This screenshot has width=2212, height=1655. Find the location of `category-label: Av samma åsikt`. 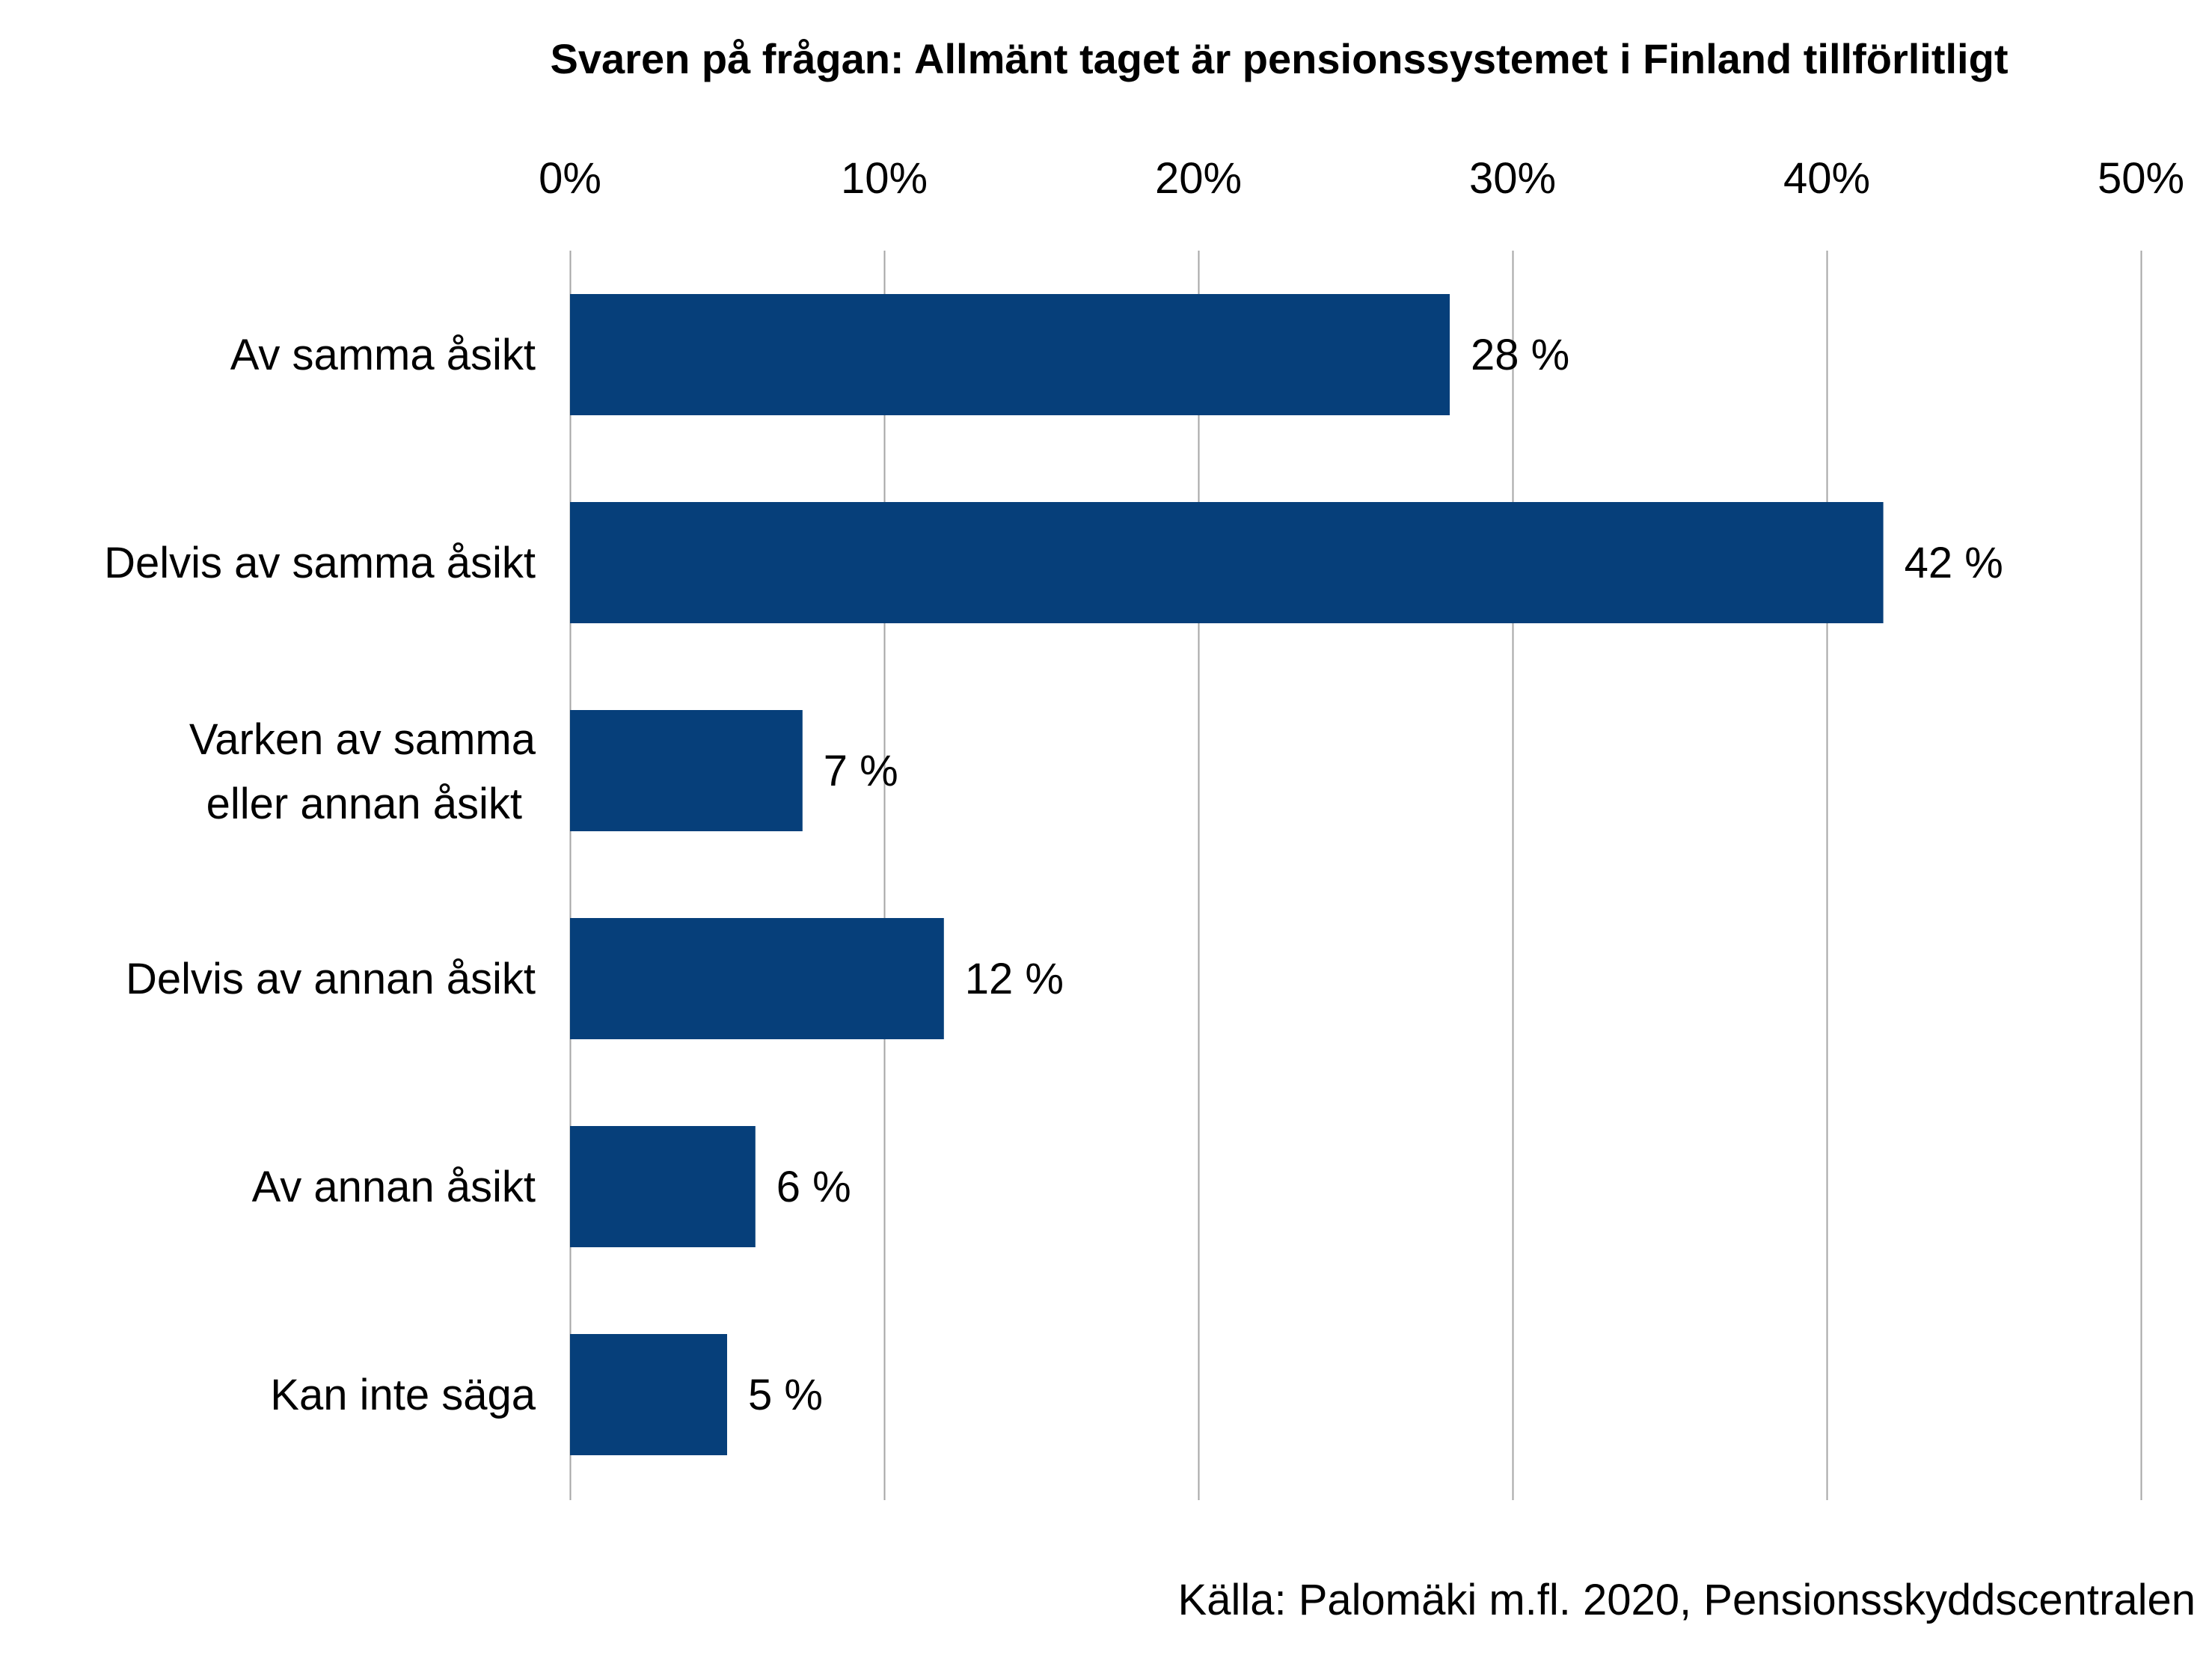

category-label: Av samma åsikt is located at coordinates (383, 355).